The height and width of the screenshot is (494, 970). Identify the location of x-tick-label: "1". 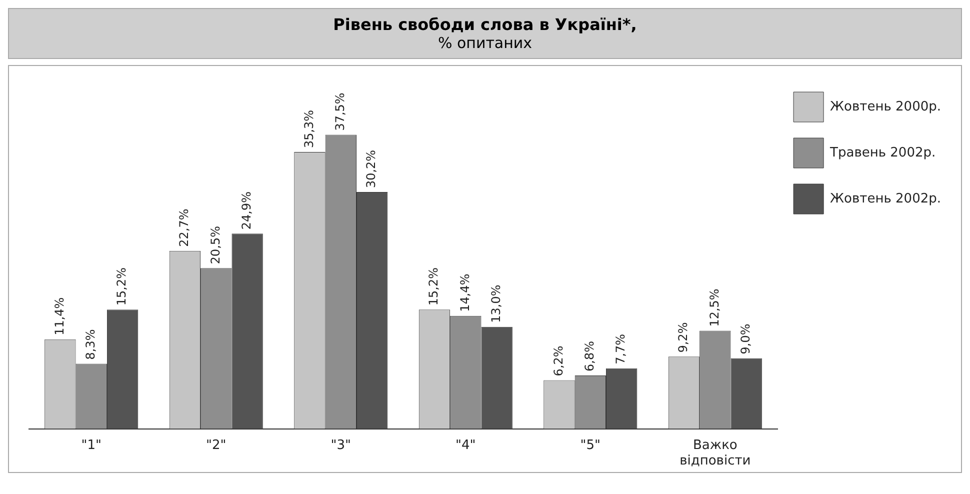
(91, 445).